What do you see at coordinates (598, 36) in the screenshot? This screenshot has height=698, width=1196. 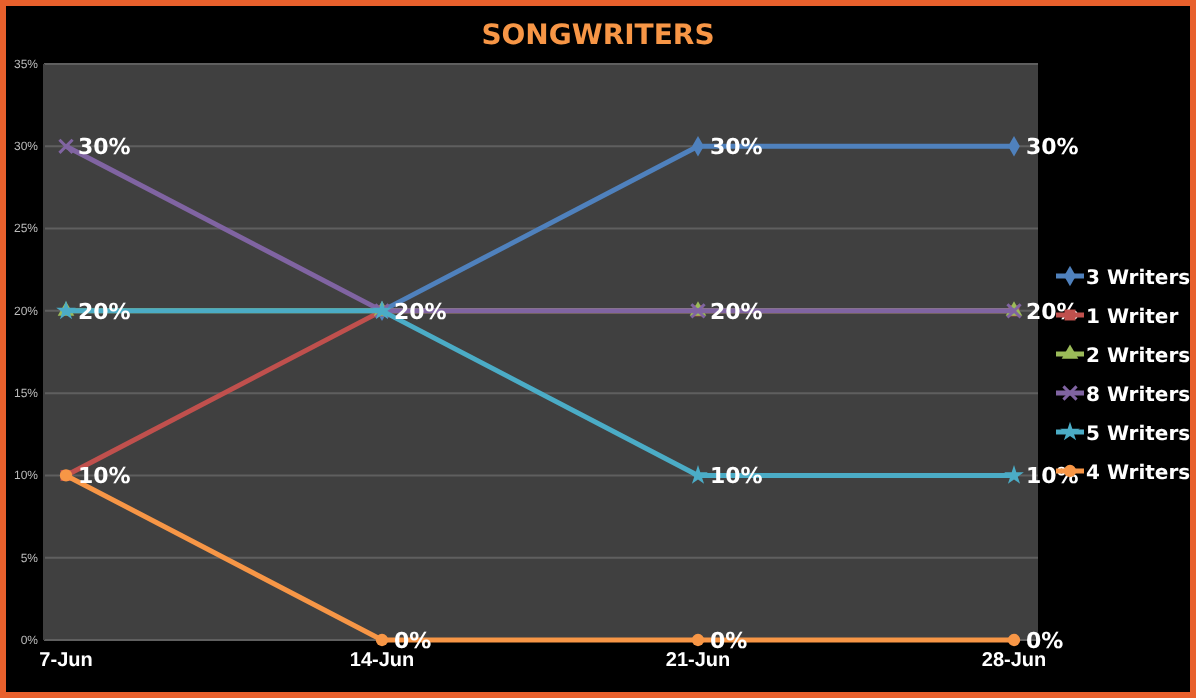 I see `chart-title: SONGWRITERS` at bounding box center [598, 36].